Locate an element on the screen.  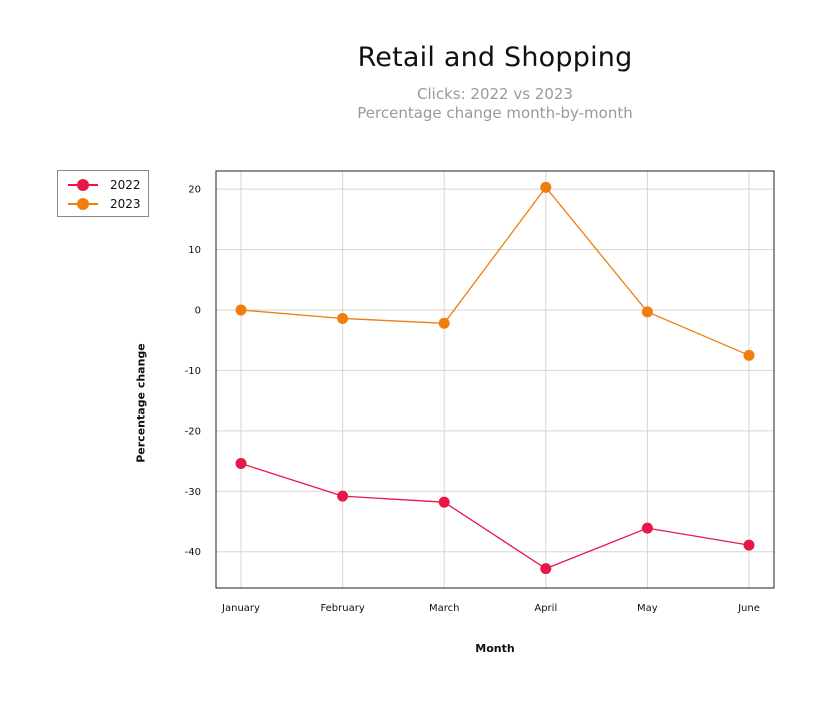
x-tick-label: March is located at coordinates (444, 608).